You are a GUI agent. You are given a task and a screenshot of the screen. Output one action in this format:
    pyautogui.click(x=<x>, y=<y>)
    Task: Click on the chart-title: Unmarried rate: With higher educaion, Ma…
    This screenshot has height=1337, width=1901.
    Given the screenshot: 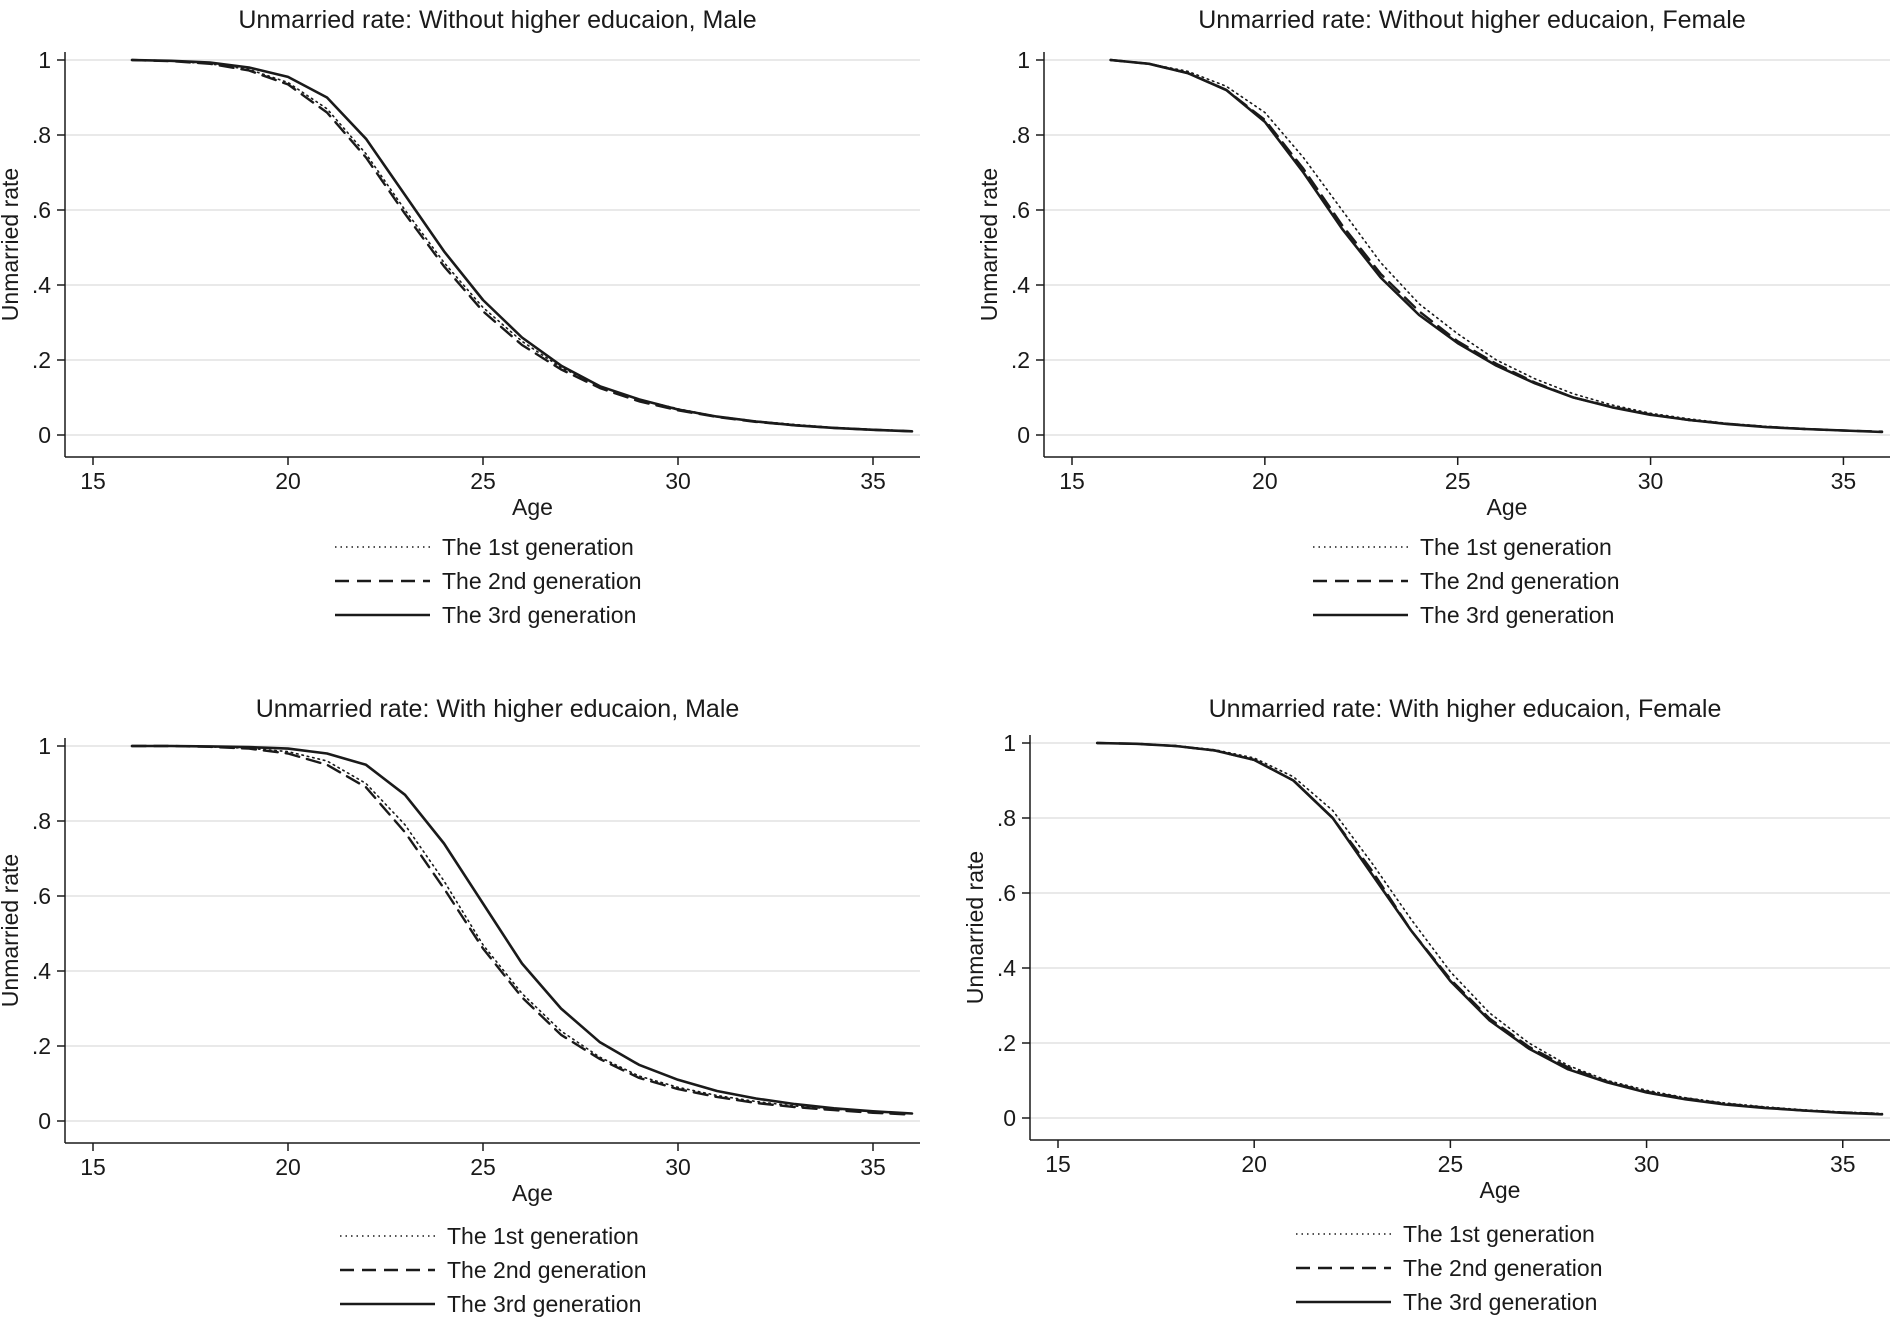 What is the action you would take?
    pyautogui.click(x=498, y=709)
    